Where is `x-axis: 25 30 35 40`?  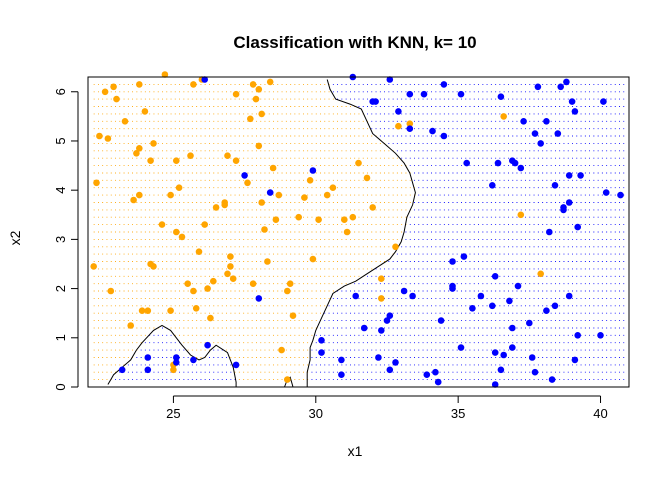
x-axis: 25 30 35 40 is located at coordinates (387, 408).